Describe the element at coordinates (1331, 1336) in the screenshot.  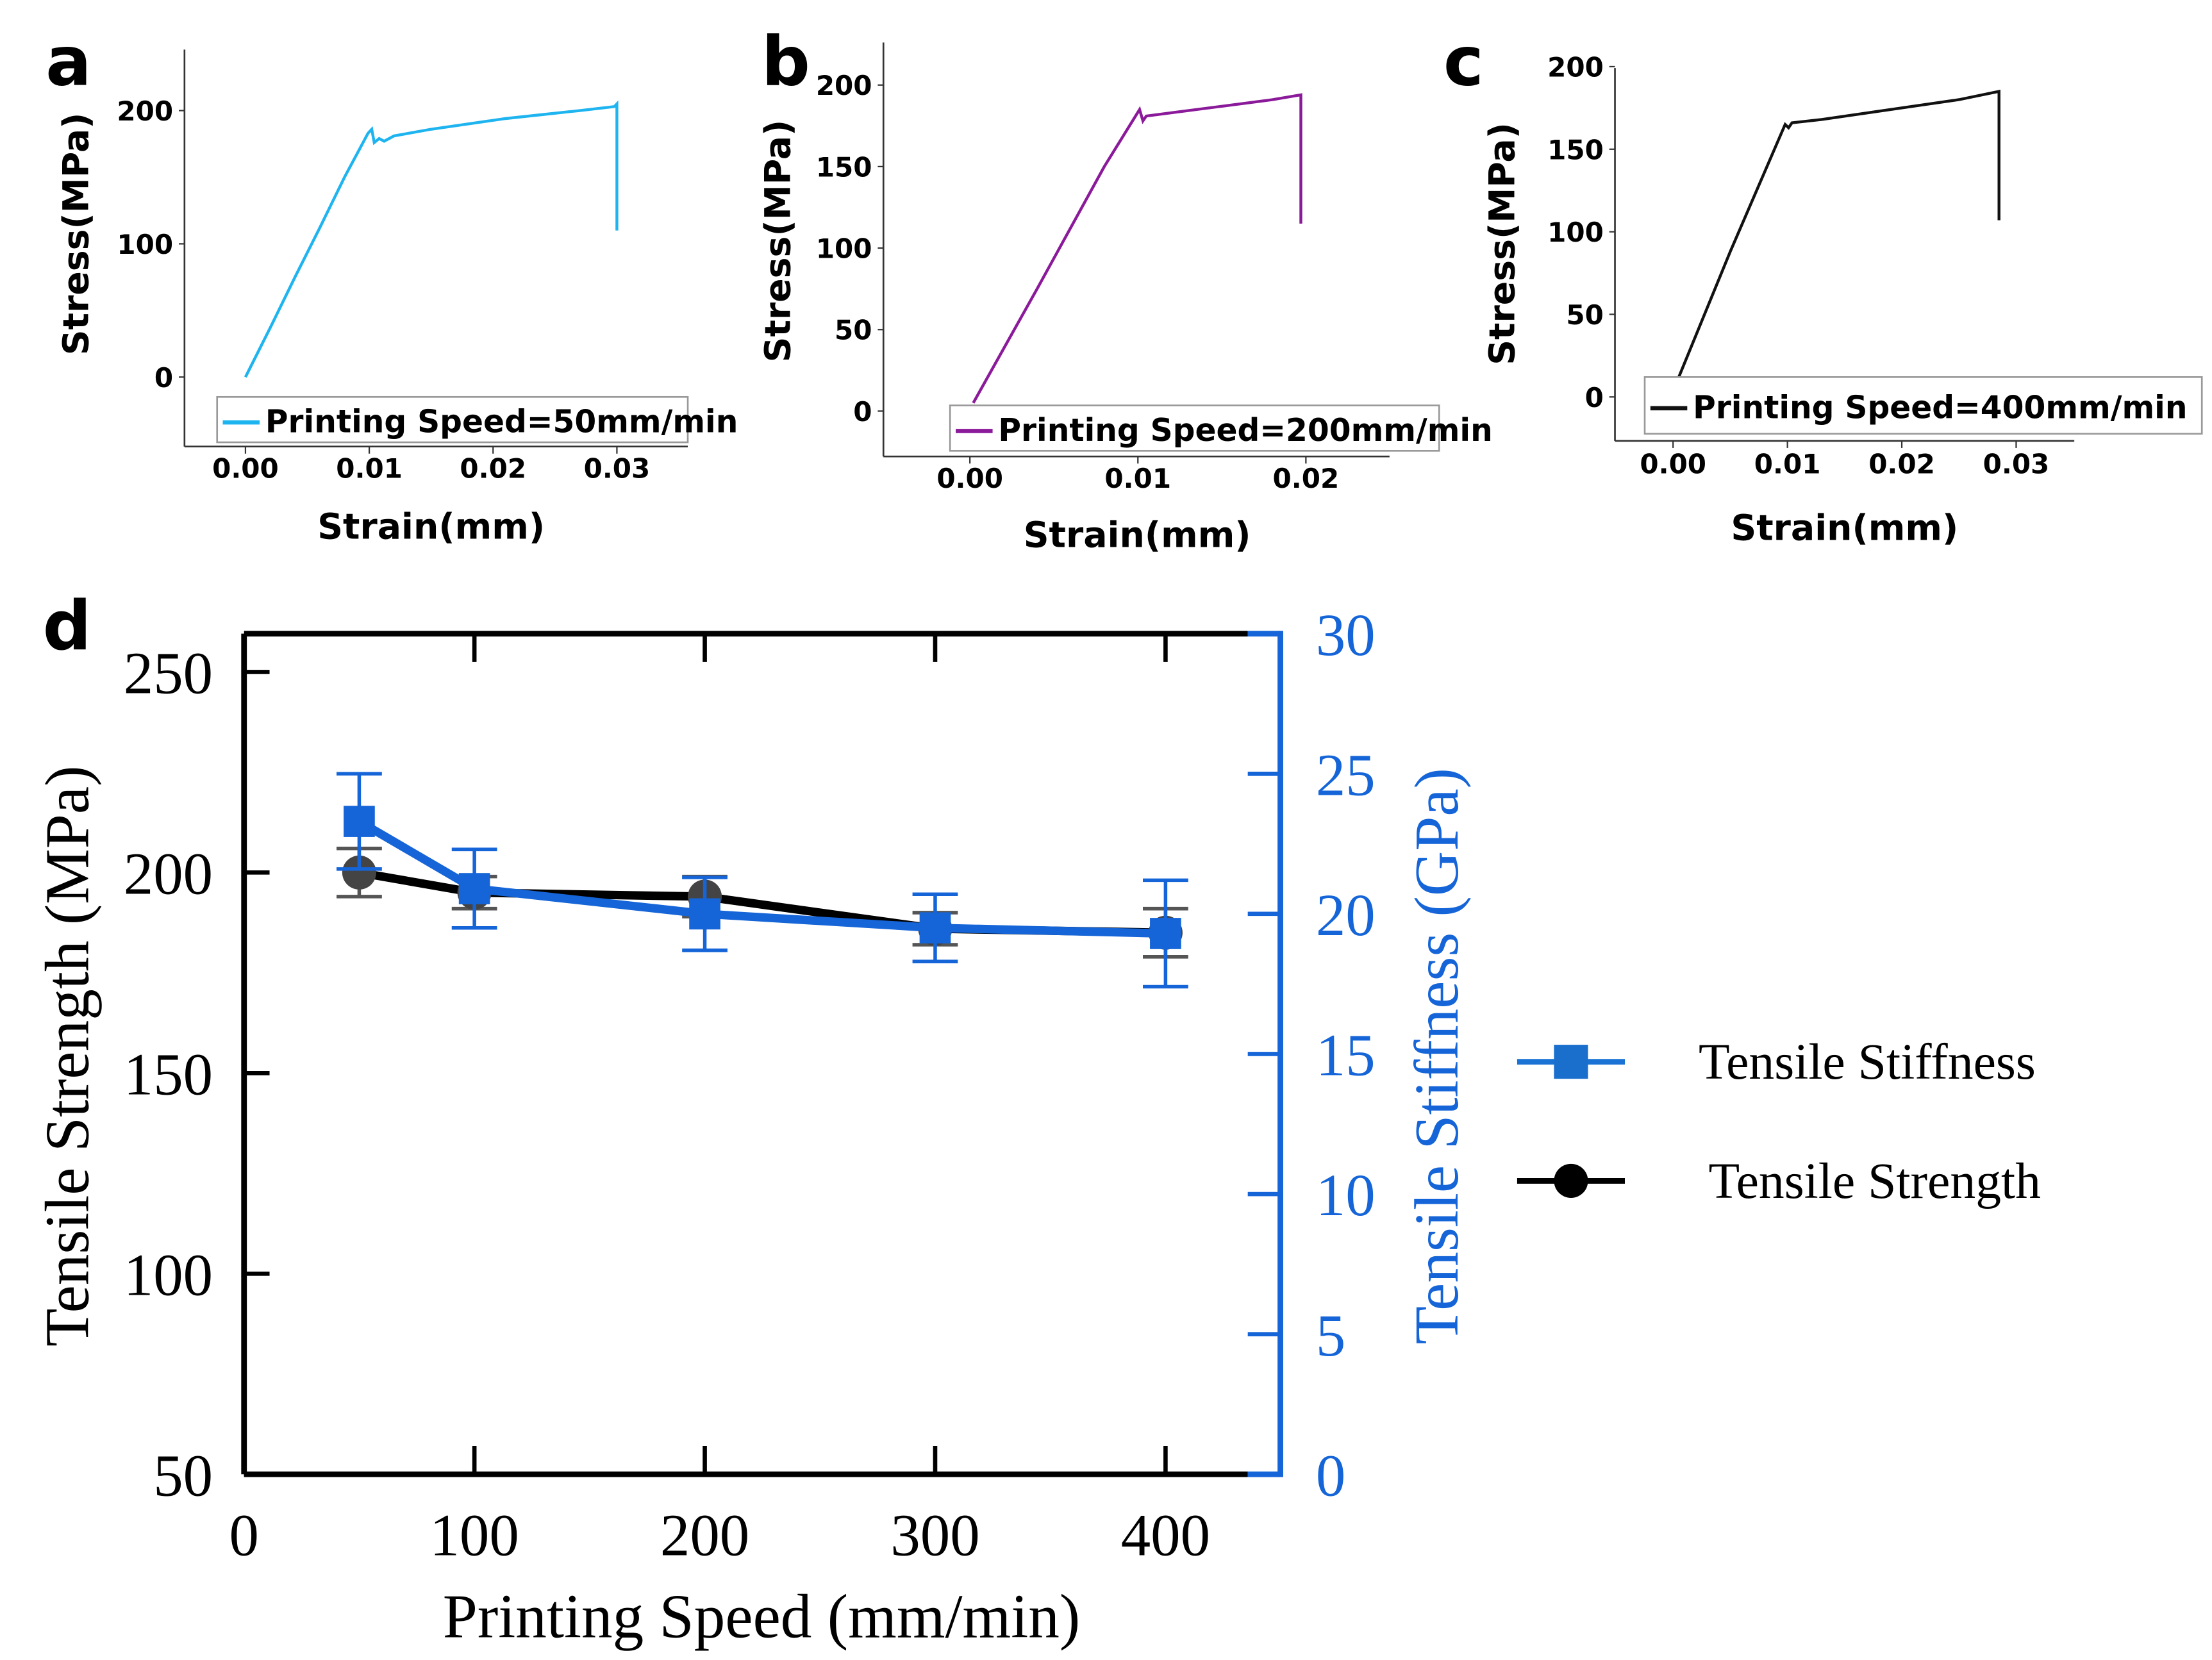
I see `y-right-tick-label: 5` at that location.